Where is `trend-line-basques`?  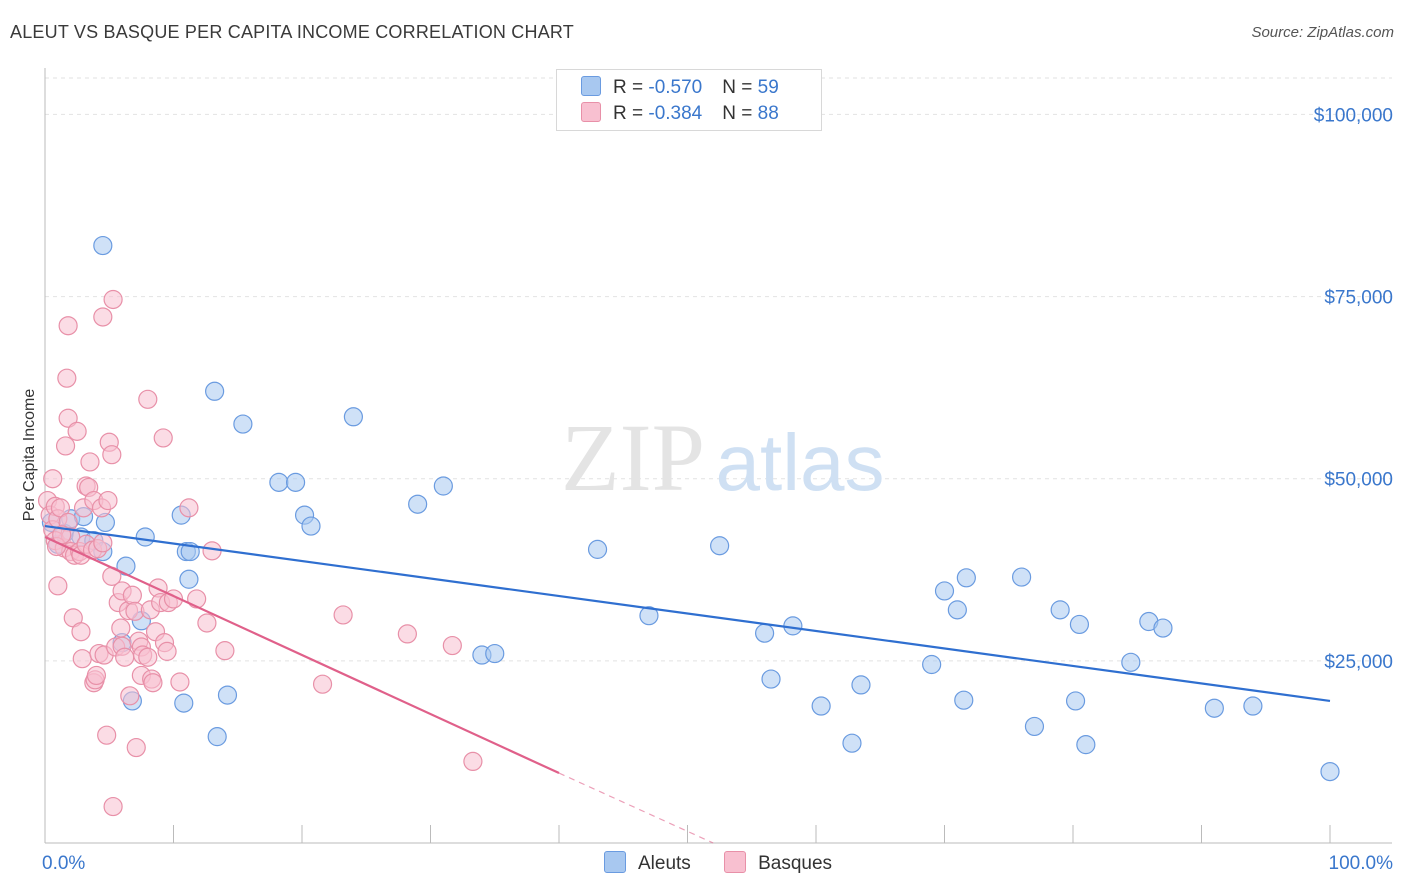
trend-line-basques is located at coordinates (302, 655).